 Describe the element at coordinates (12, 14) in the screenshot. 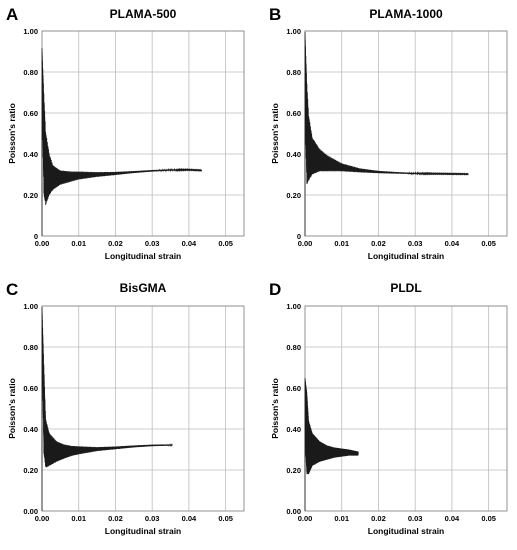

I see `panel-letter: A` at that location.